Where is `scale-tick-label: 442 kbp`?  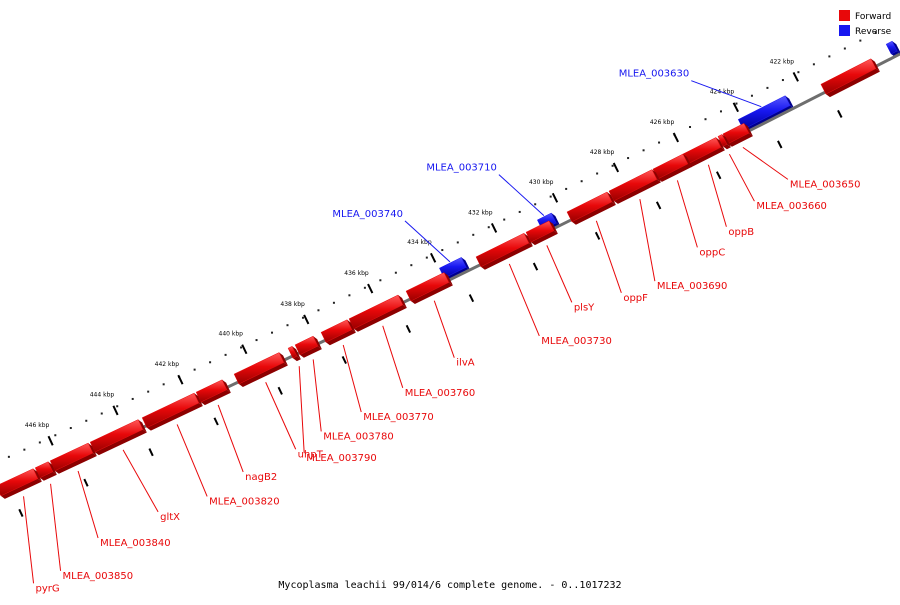 scale-tick-label: 442 kbp is located at coordinates (167, 364).